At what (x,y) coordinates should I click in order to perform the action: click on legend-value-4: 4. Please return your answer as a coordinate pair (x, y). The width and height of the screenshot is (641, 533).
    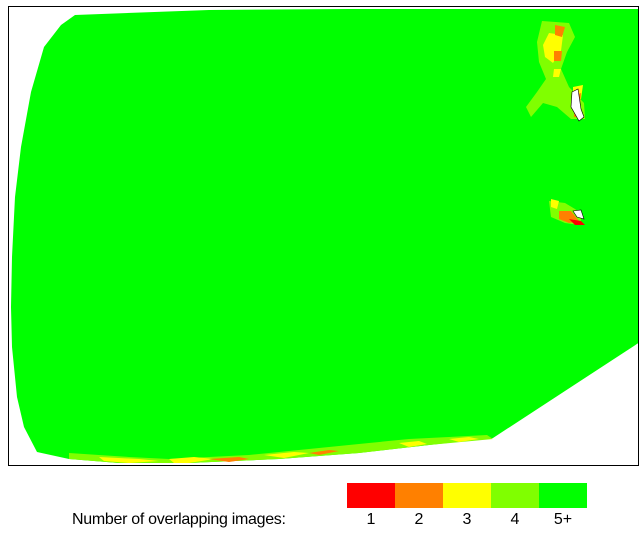
    Looking at the image, I should click on (515, 519).